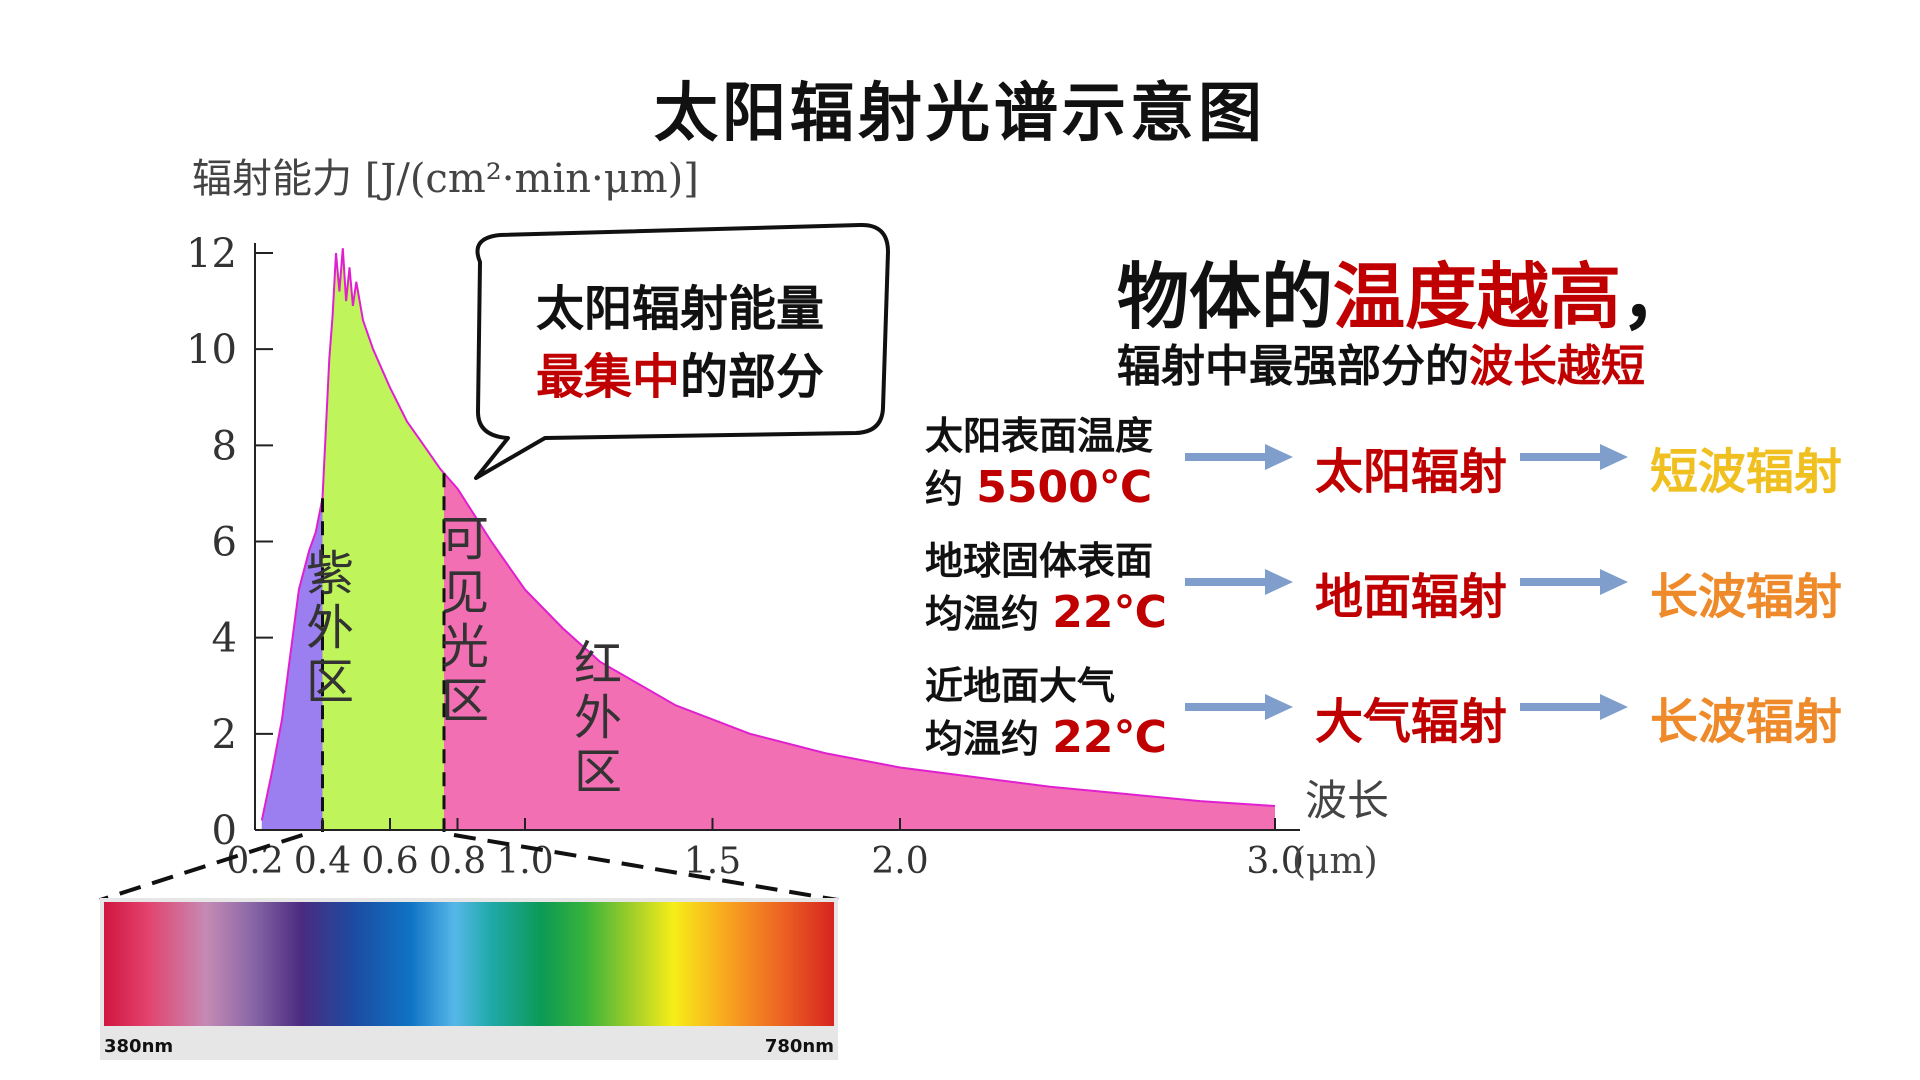 The image size is (1920, 1080). I want to click on x-tick-label: 0.6, so click(389, 861).